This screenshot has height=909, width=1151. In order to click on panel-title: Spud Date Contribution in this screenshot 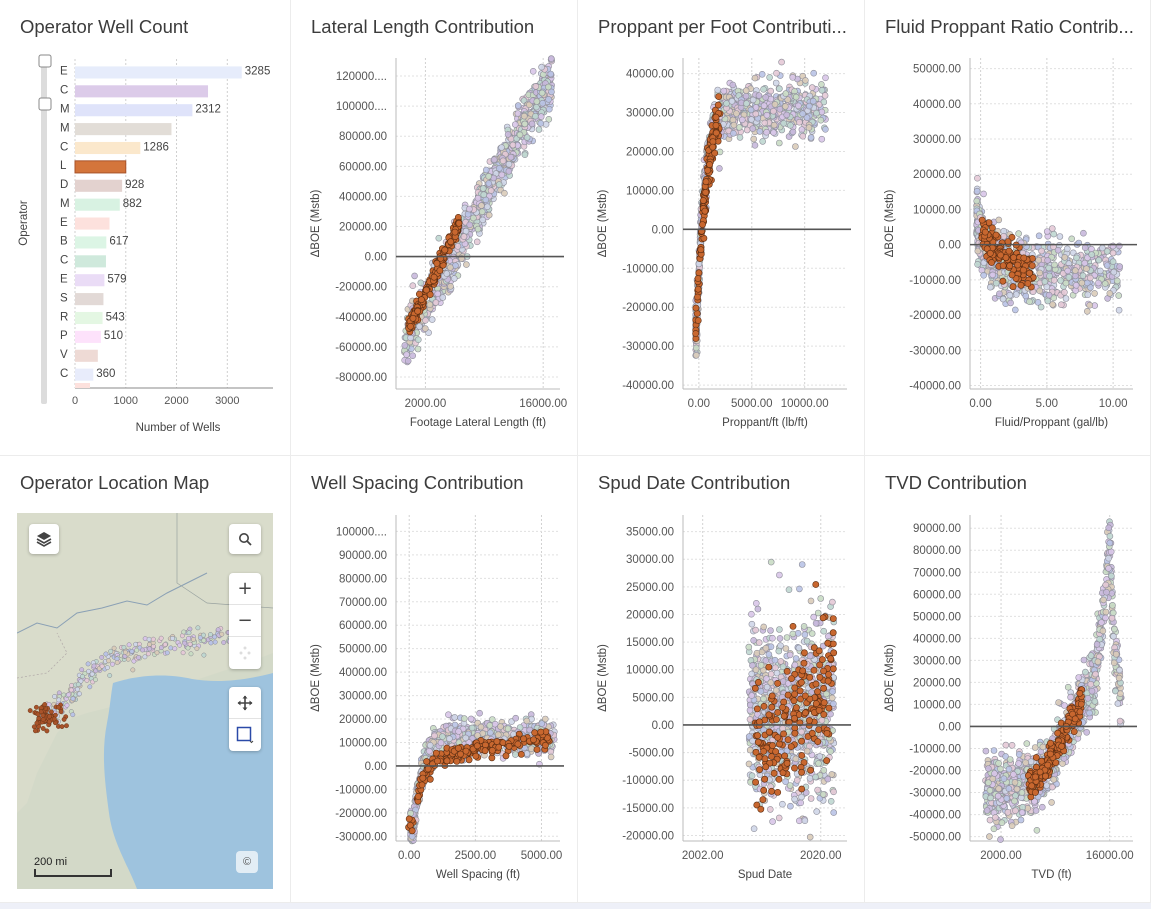, I will do `click(694, 482)`.